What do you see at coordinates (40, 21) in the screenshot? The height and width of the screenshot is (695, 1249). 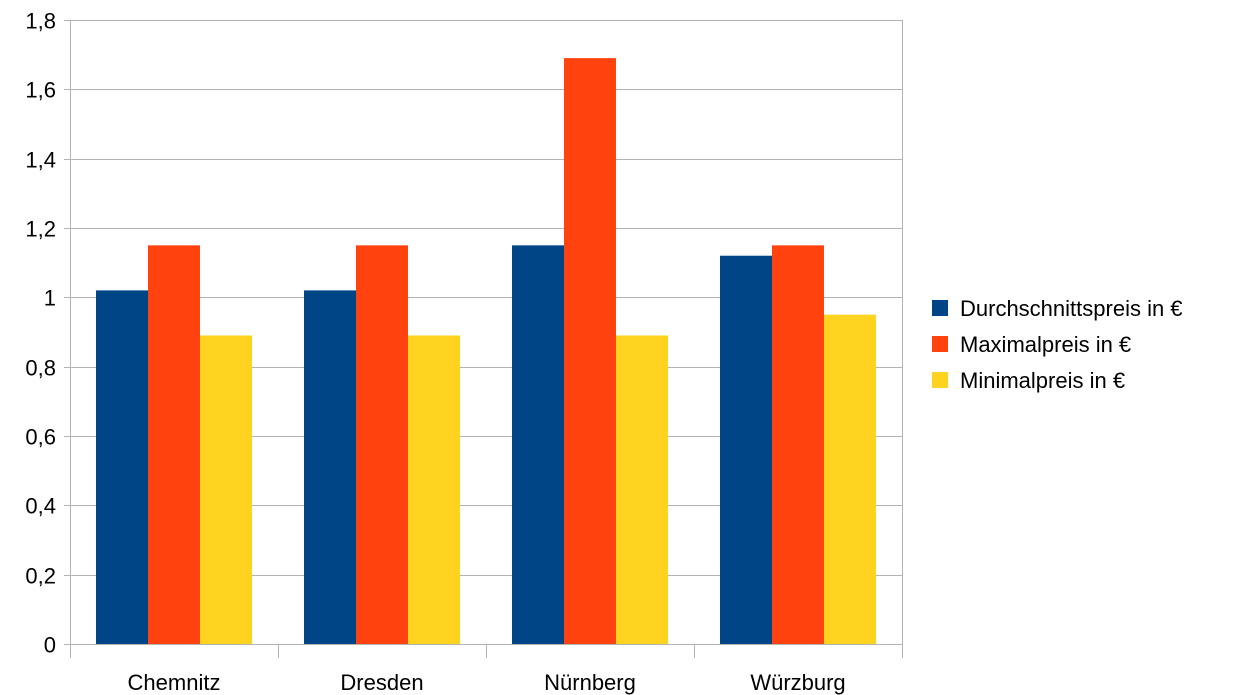 I see `y-tick-label: 1,8` at bounding box center [40, 21].